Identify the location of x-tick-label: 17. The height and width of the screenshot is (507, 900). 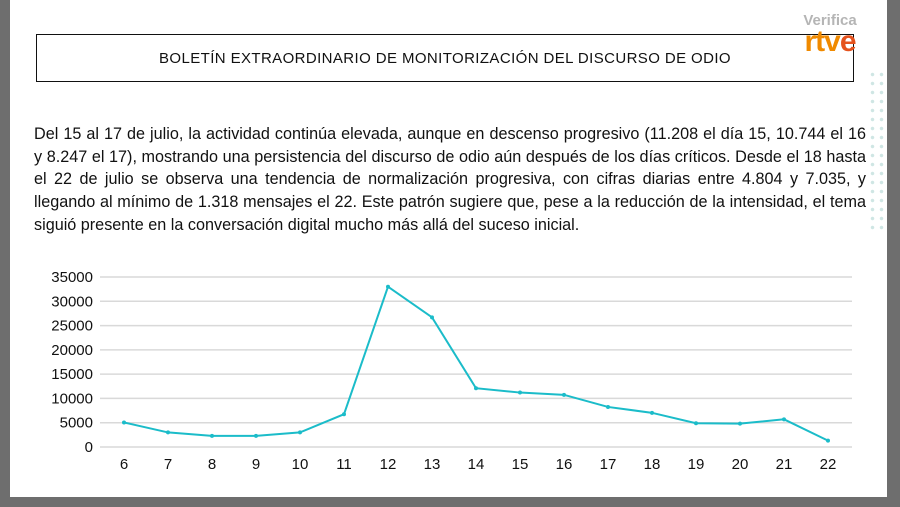
(608, 464).